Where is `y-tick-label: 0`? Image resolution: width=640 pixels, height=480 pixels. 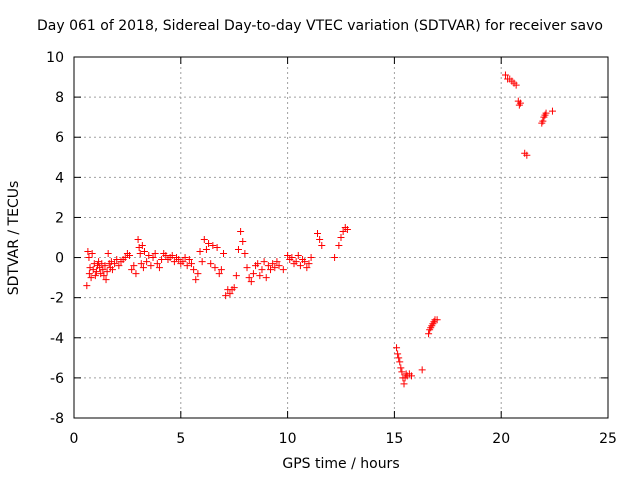
y-tick-label: 0 is located at coordinates (59, 259).